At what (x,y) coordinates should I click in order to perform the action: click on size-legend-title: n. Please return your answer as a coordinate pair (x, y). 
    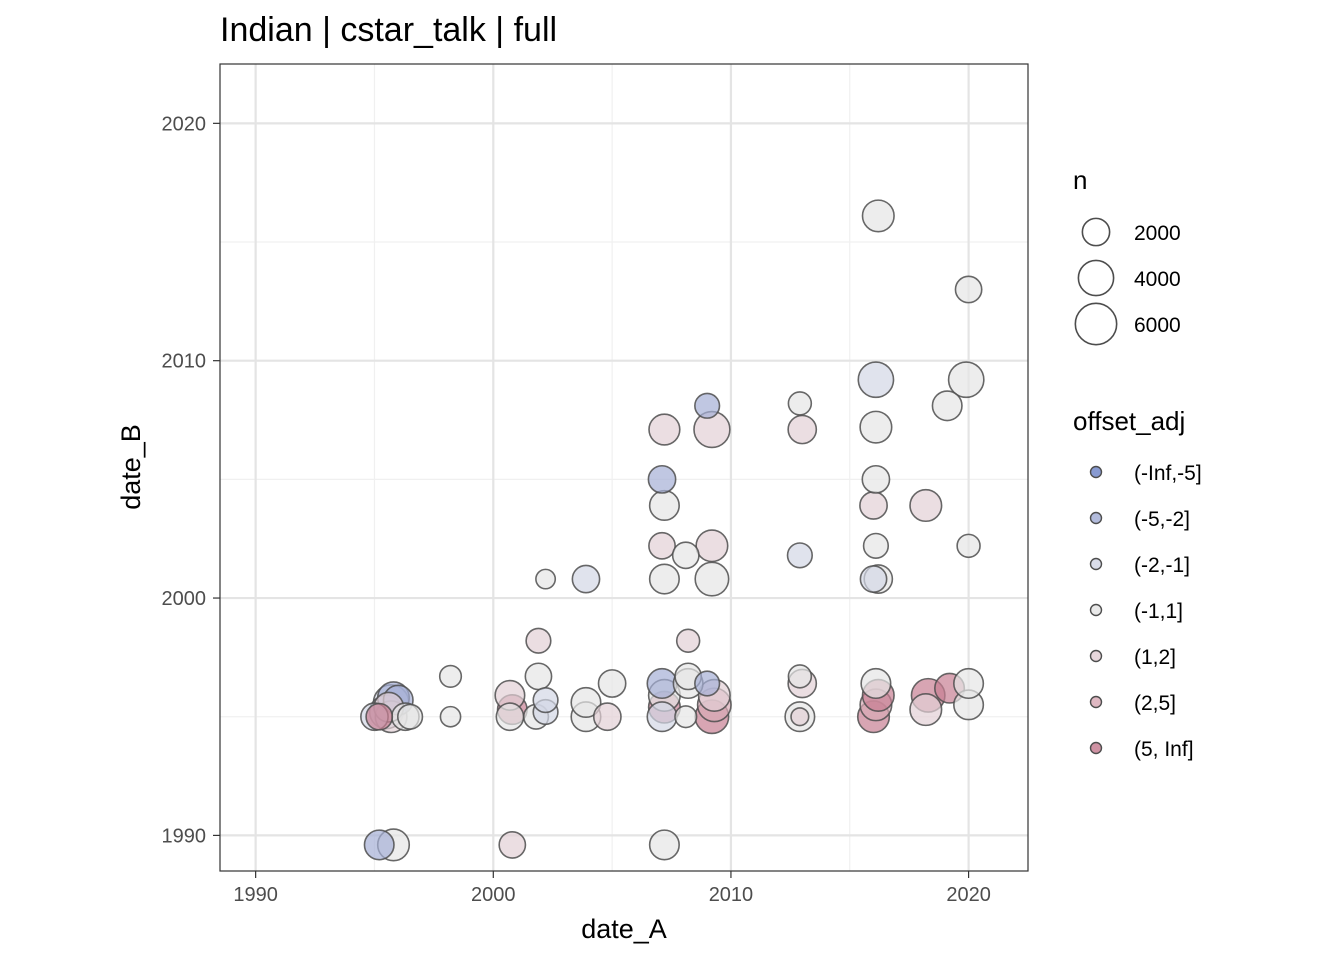
    Looking at the image, I should click on (1080, 180).